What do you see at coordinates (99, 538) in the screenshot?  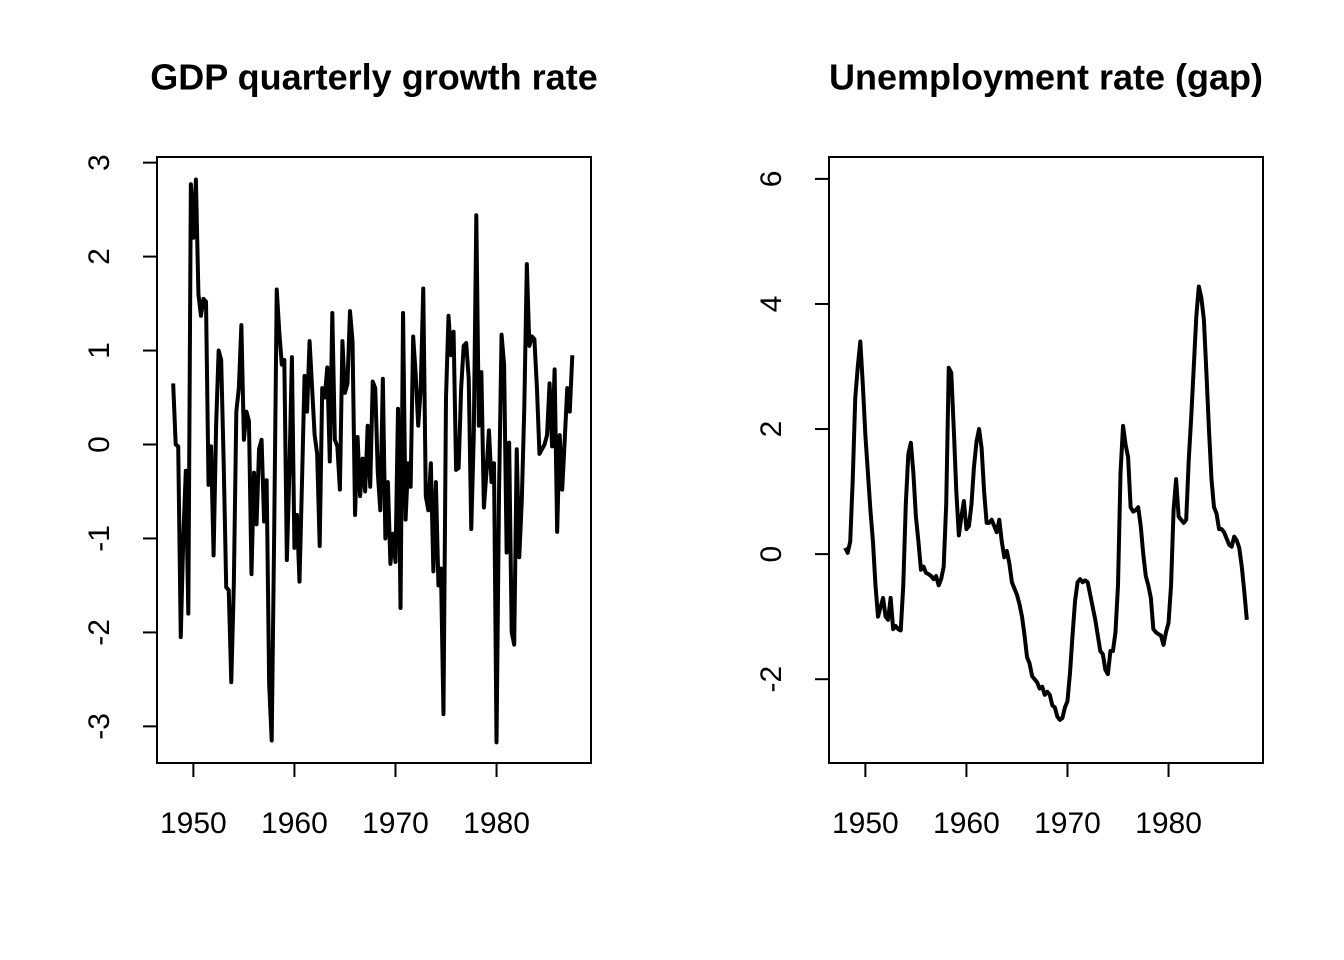 I see `y-tick-label: -1` at bounding box center [99, 538].